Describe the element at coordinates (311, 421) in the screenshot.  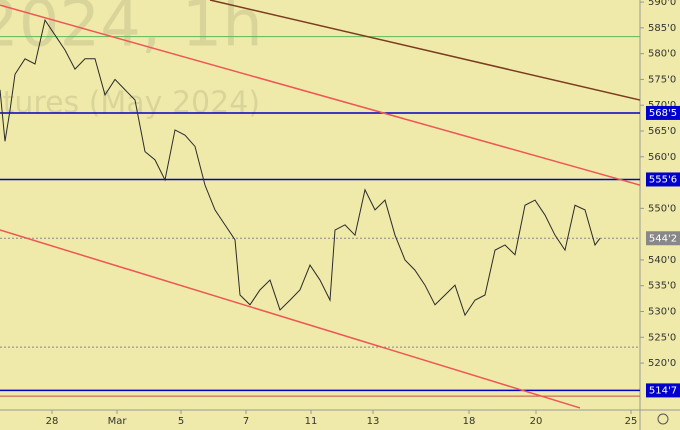
I see `x-tick-label: 11` at that location.